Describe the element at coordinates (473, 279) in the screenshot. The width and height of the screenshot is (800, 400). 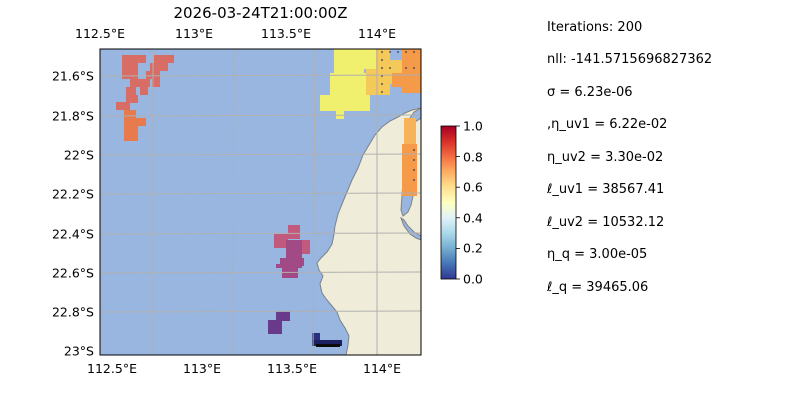
I see `colorbar-label: 0.0` at that location.